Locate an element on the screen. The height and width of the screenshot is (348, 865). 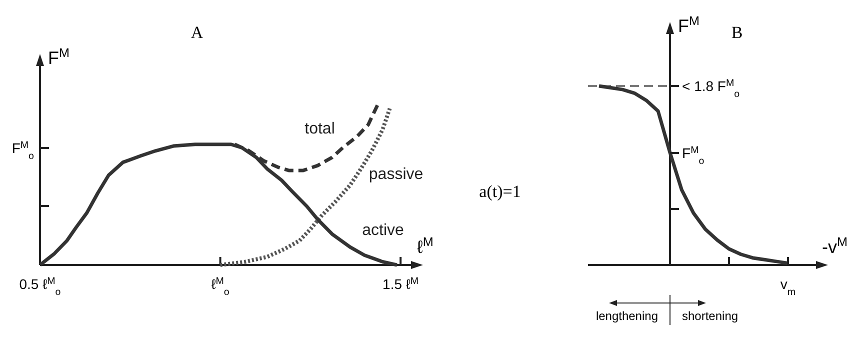
x-axis-title: -v$^{M}$ is located at coordinates (835, 246).